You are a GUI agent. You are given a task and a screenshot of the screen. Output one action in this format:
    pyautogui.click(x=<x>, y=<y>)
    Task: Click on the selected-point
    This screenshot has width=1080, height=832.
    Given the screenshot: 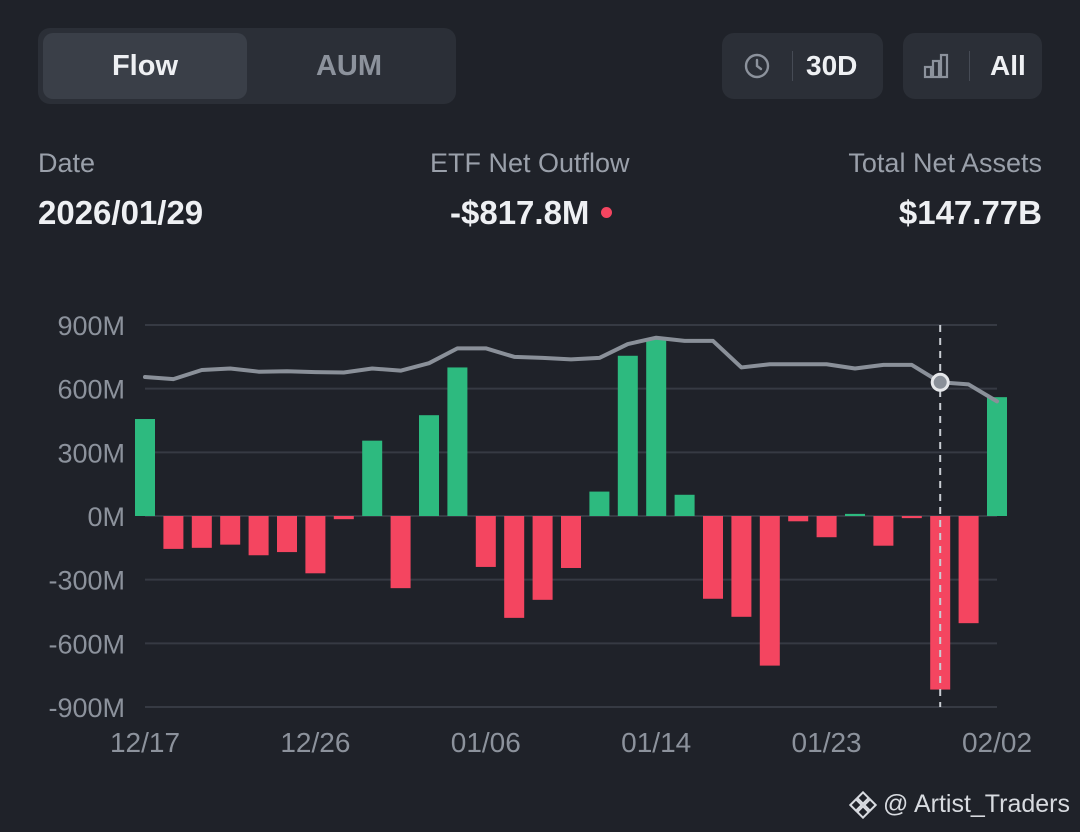 What is the action you would take?
    pyautogui.click(x=940, y=382)
    